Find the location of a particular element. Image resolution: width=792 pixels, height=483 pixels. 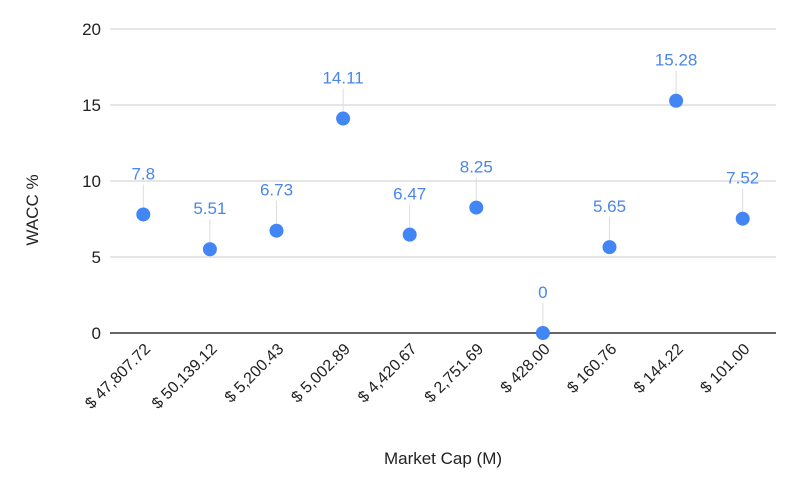

data-label: 6.47 is located at coordinates (409, 194).